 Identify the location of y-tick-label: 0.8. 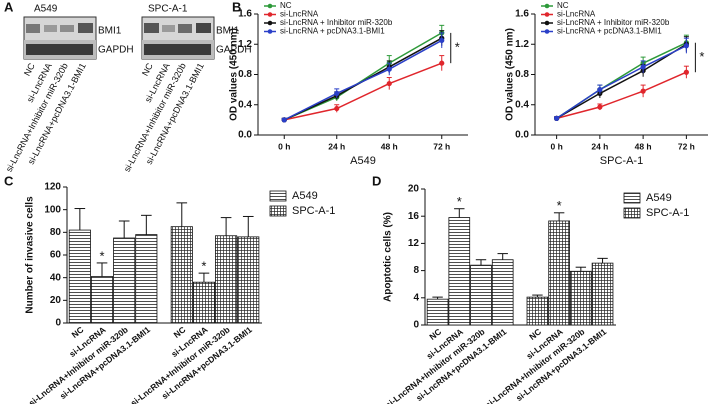
(245, 74).